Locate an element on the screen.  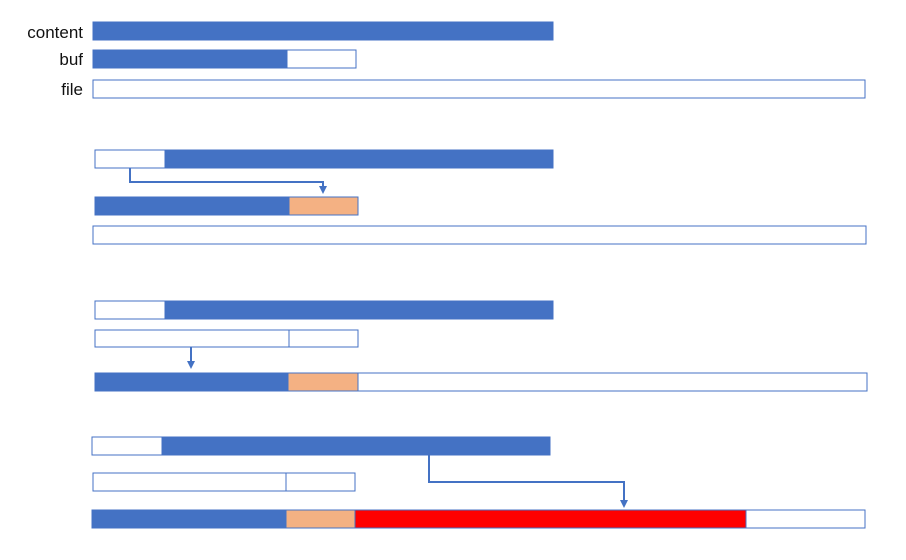
file-segment-red is located at coordinates (550, 519).